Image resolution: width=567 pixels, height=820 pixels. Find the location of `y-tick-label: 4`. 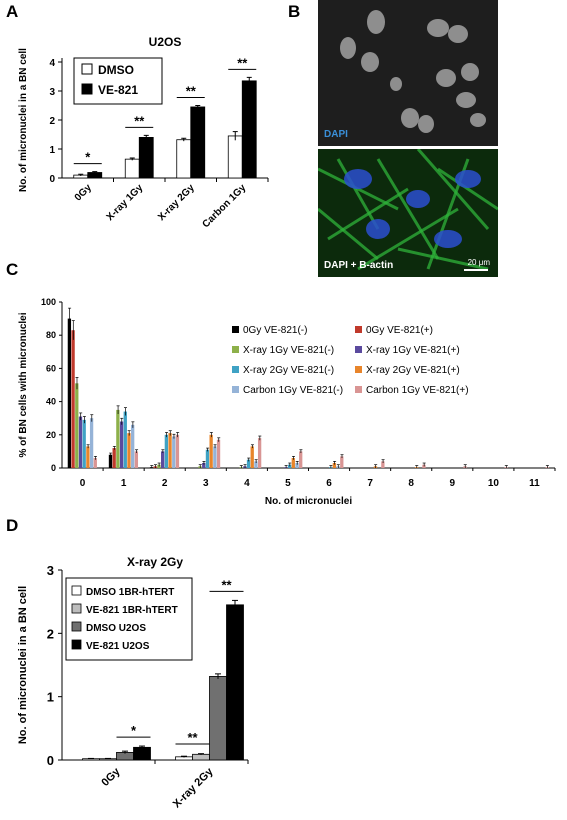

y-tick-label: 4 is located at coordinates (52, 63).